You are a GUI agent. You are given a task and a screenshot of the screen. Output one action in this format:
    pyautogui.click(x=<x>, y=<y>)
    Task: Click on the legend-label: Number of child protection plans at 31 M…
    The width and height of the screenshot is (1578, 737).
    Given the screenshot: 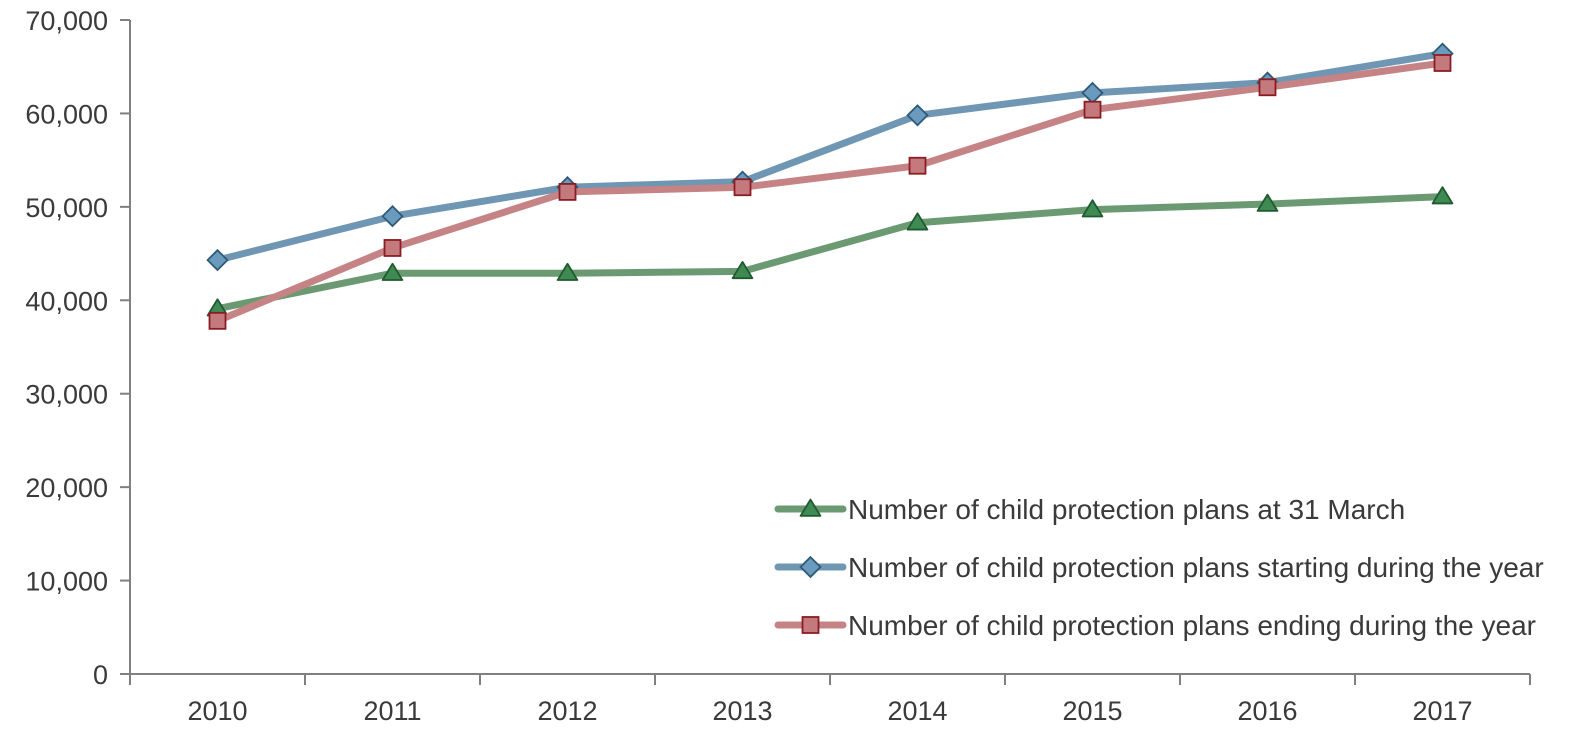 What is the action you would take?
    pyautogui.click(x=1126, y=509)
    